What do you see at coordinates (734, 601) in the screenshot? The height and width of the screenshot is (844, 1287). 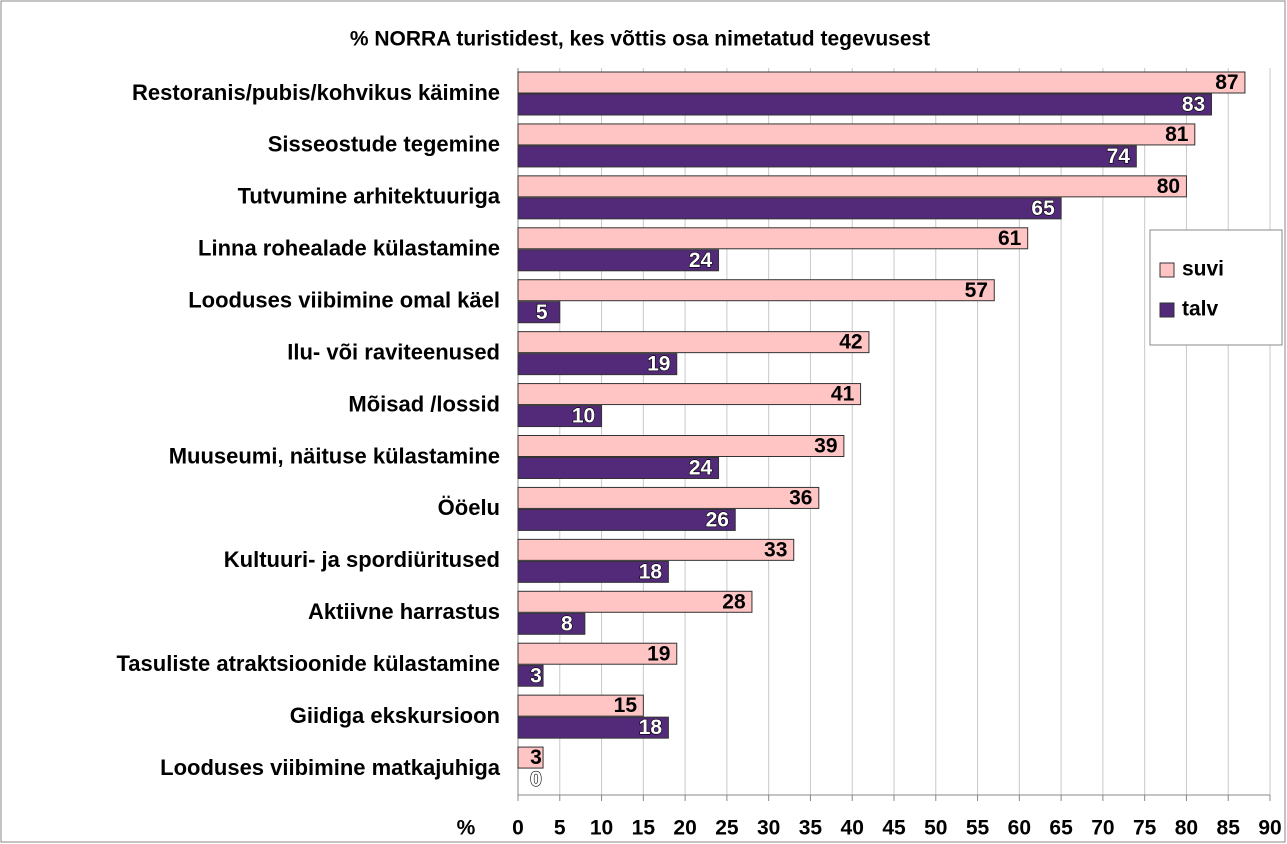 I see `data-label: 28` at bounding box center [734, 601].